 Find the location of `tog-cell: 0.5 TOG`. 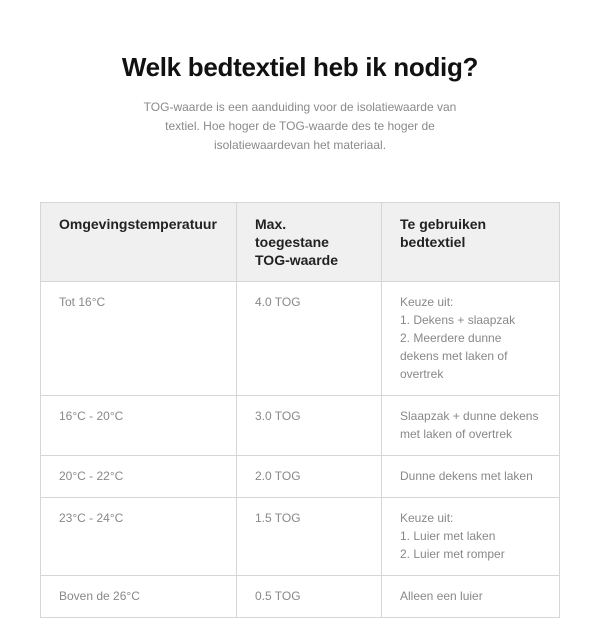

tog-cell: 0.5 TOG is located at coordinates (309, 596).